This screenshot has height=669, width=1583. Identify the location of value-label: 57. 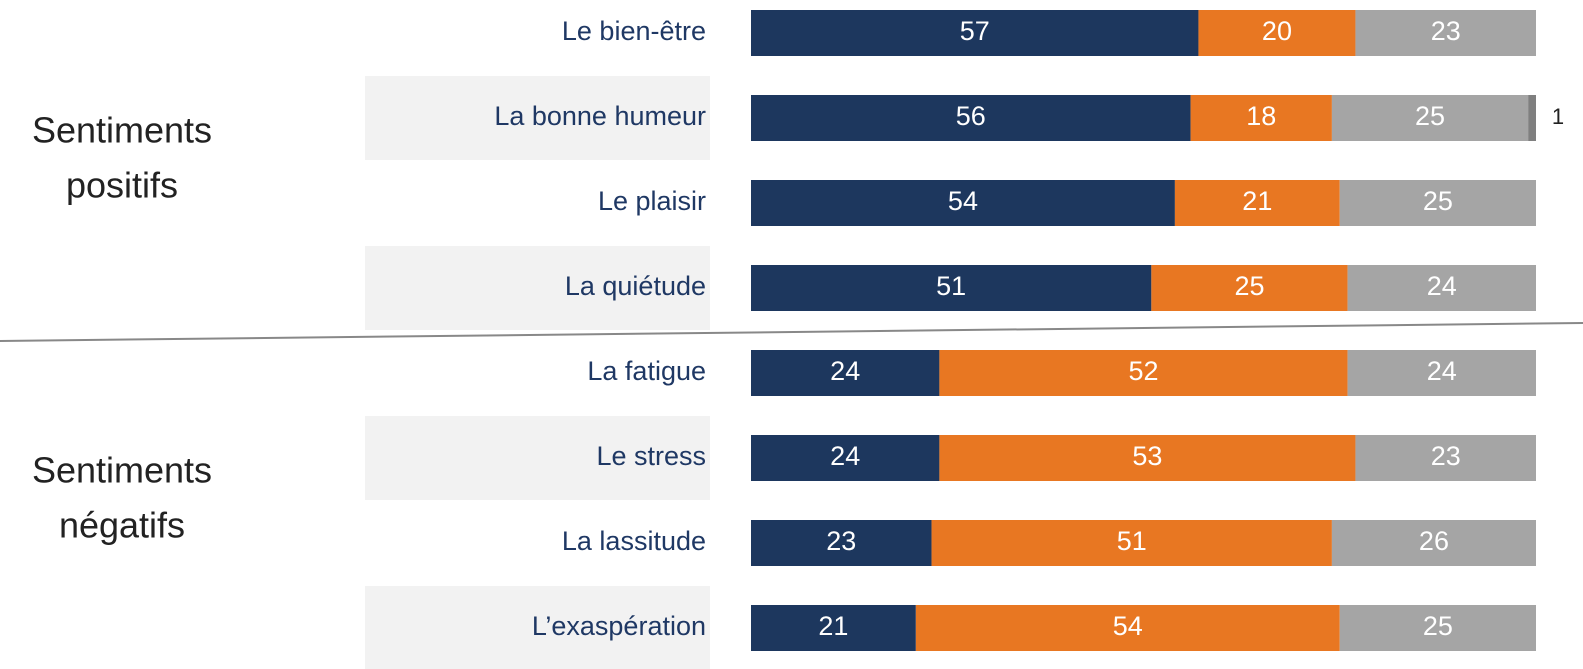
(975, 31).